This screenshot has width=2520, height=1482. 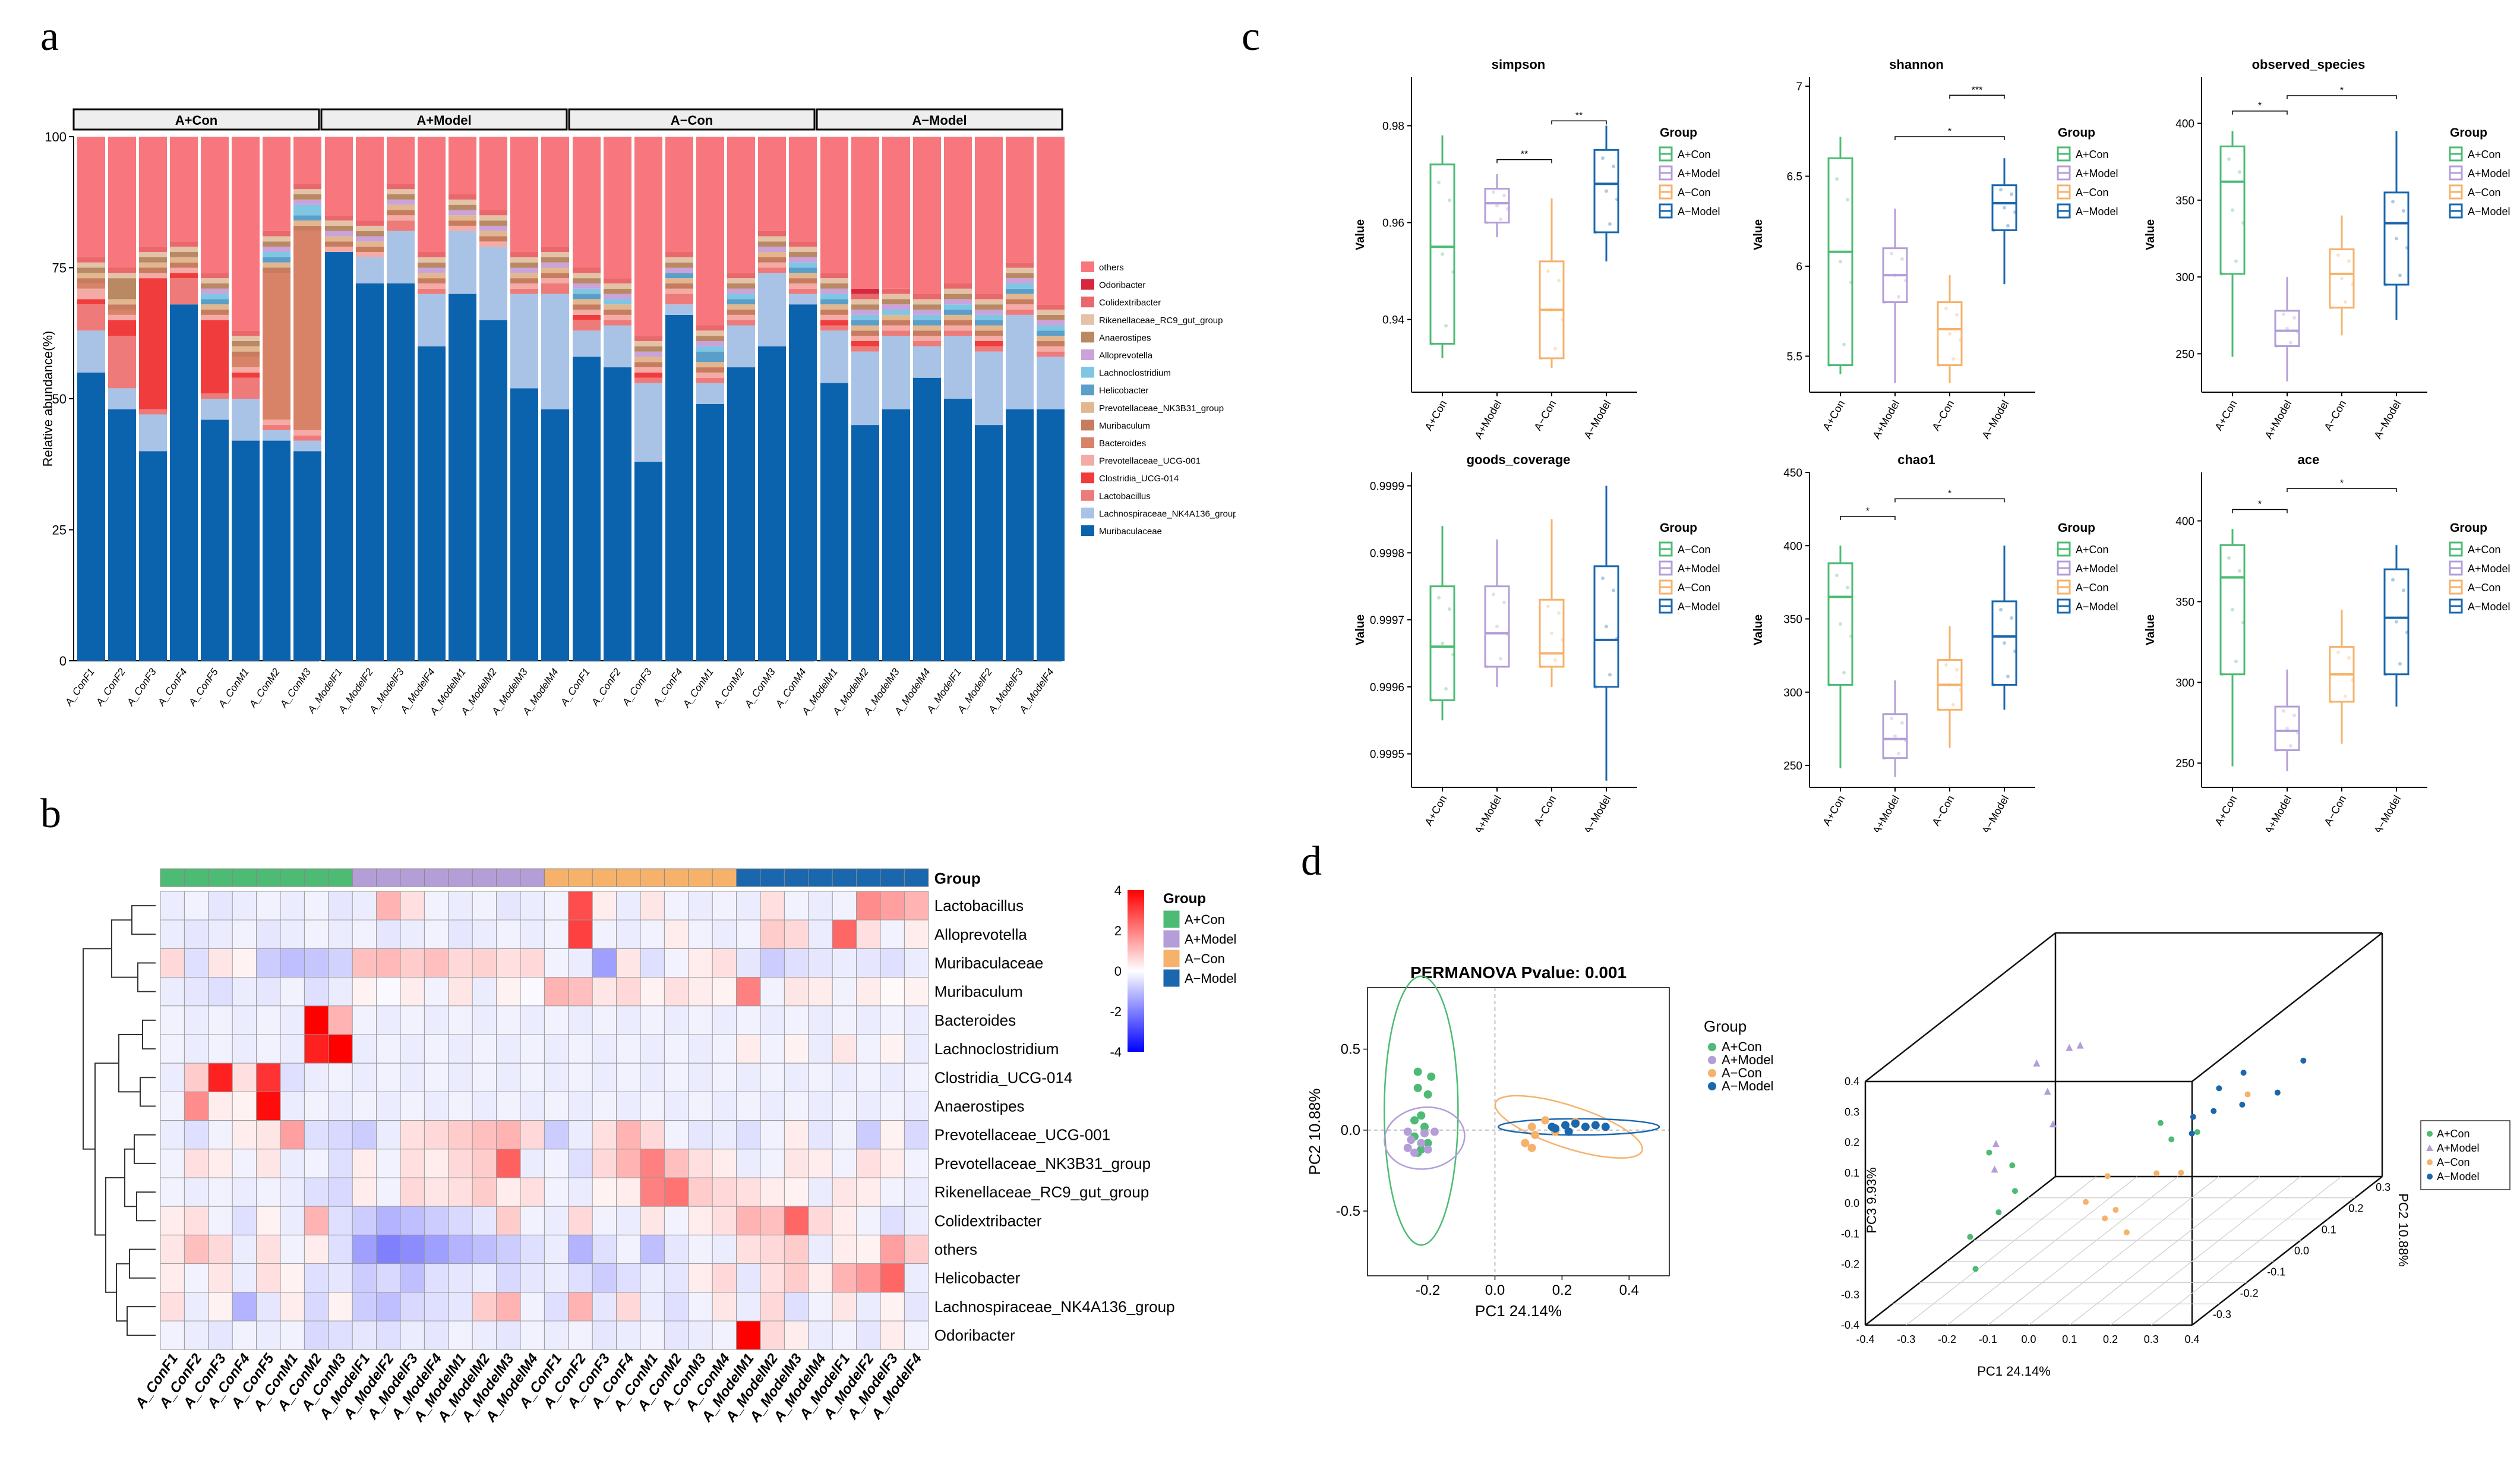 What do you see at coordinates (1597, 420) in the screenshot?
I see `x-tick-label: A−Model` at bounding box center [1597, 420].